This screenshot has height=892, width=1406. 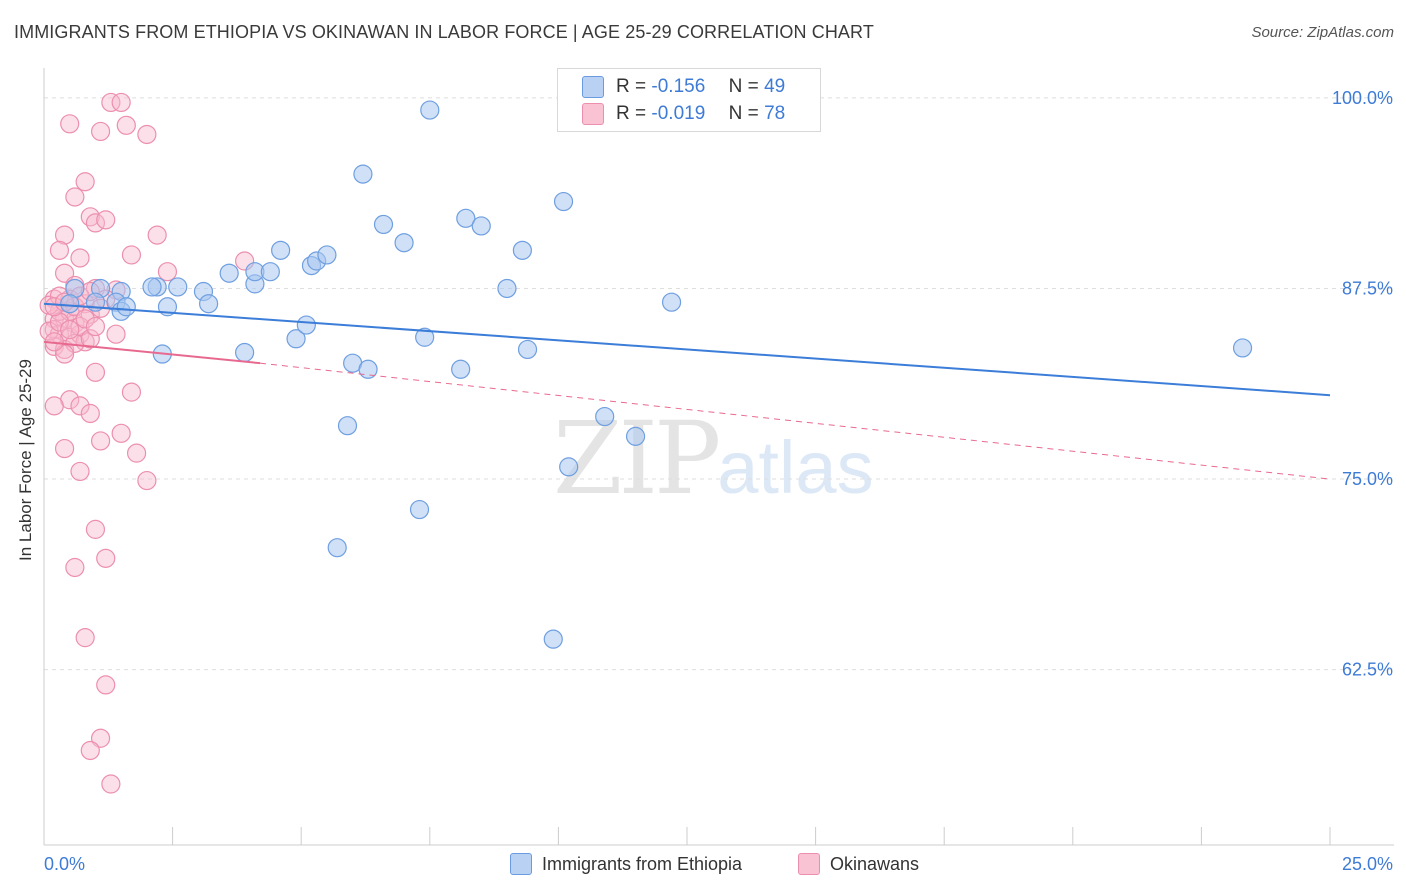 I want to click on bottom-legend-ethiopia: Immigrants from Ethiopia, so click(x=626, y=864).